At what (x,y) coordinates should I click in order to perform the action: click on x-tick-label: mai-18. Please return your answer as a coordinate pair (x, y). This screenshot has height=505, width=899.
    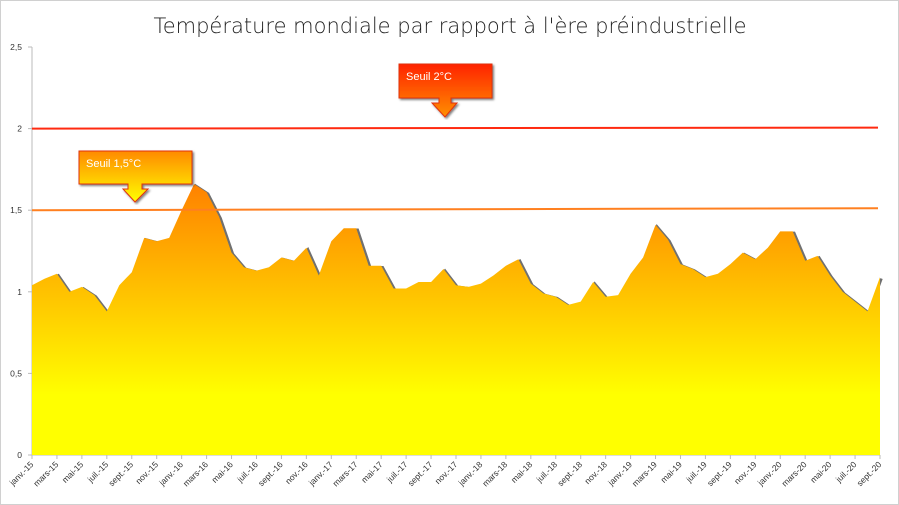
    Looking at the image, I should click on (522, 472).